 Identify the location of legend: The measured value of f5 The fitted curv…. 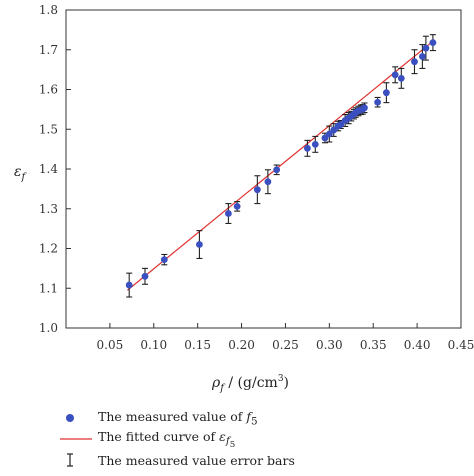
(258, 439).